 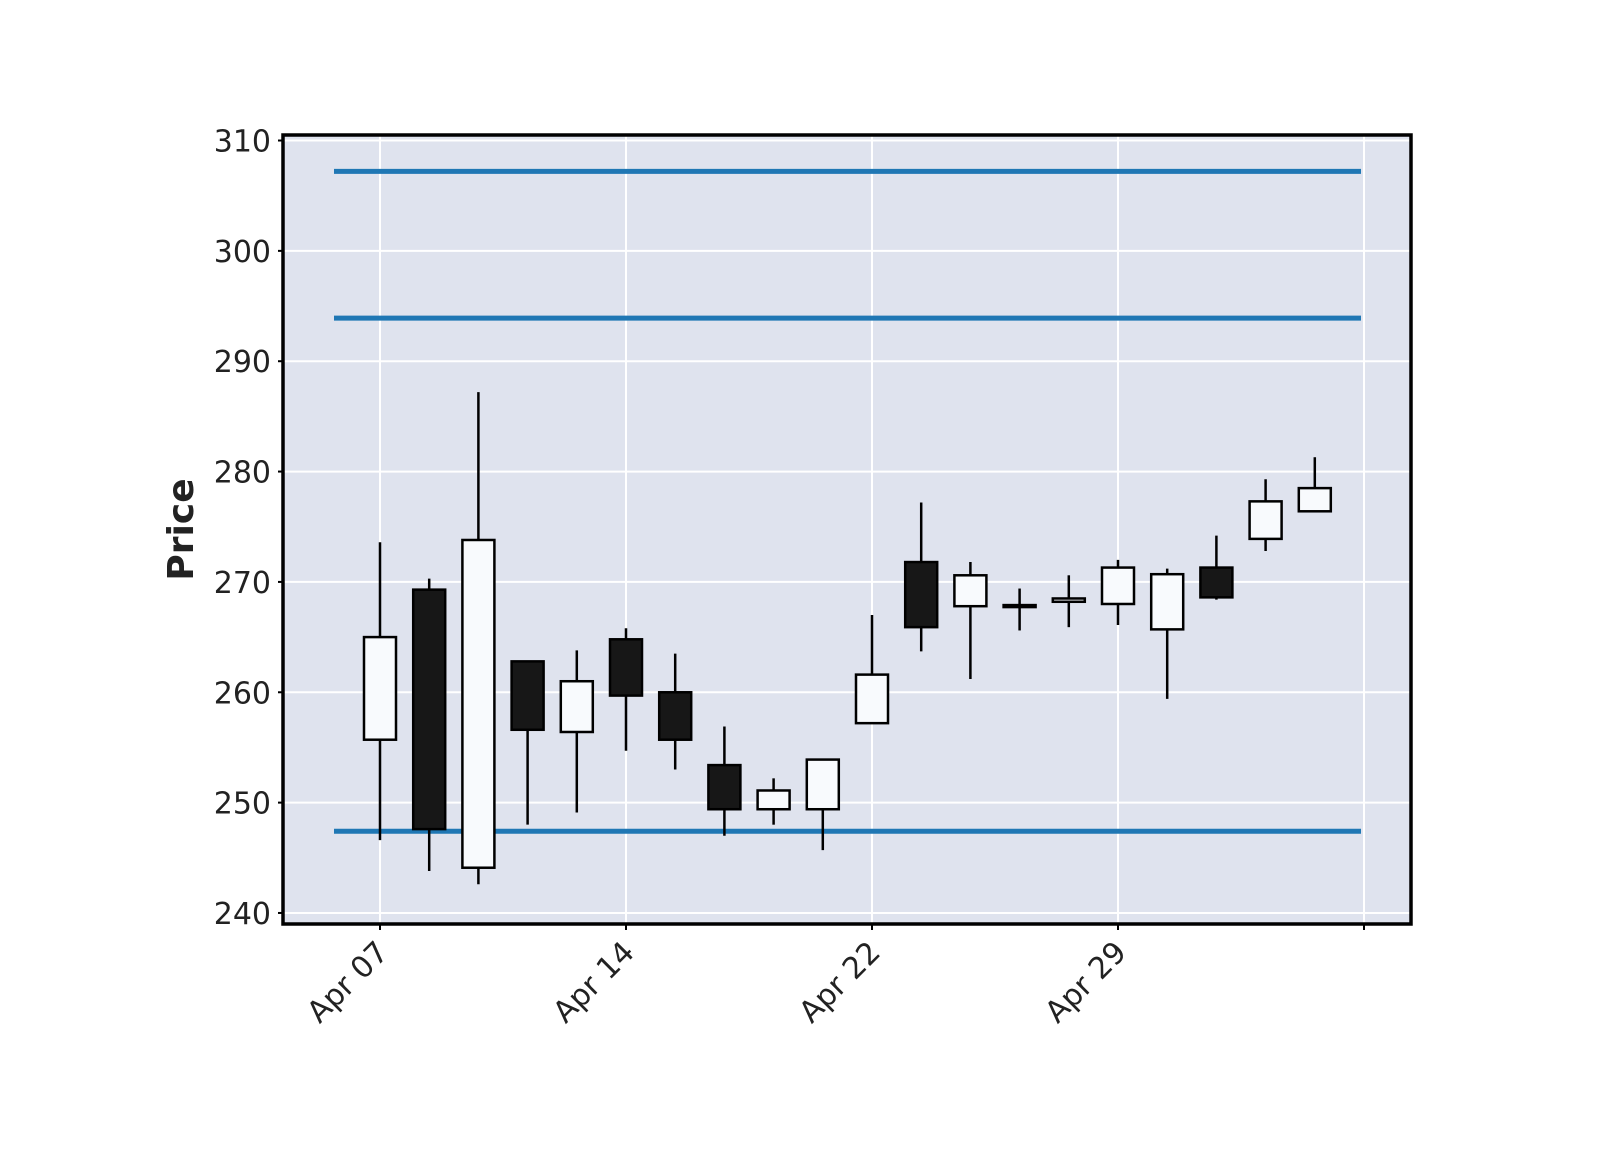 What do you see at coordinates (593, 982) in the screenshot?
I see `x-tick-label: Apr 14` at bounding box center [593, 982].